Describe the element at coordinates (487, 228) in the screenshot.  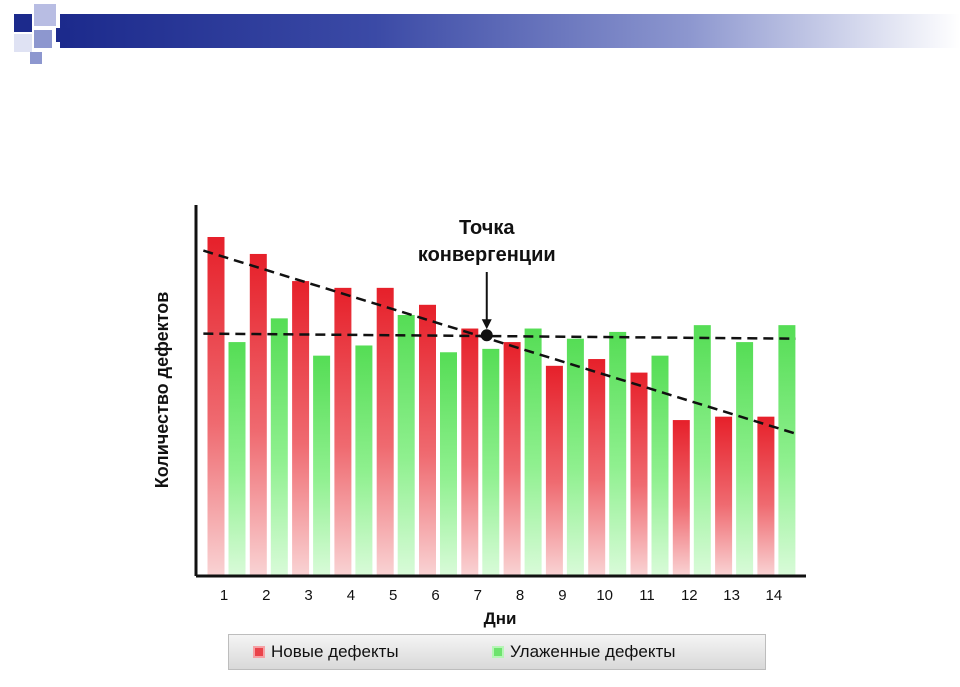
I see `annotation-text: Точка` at that location.